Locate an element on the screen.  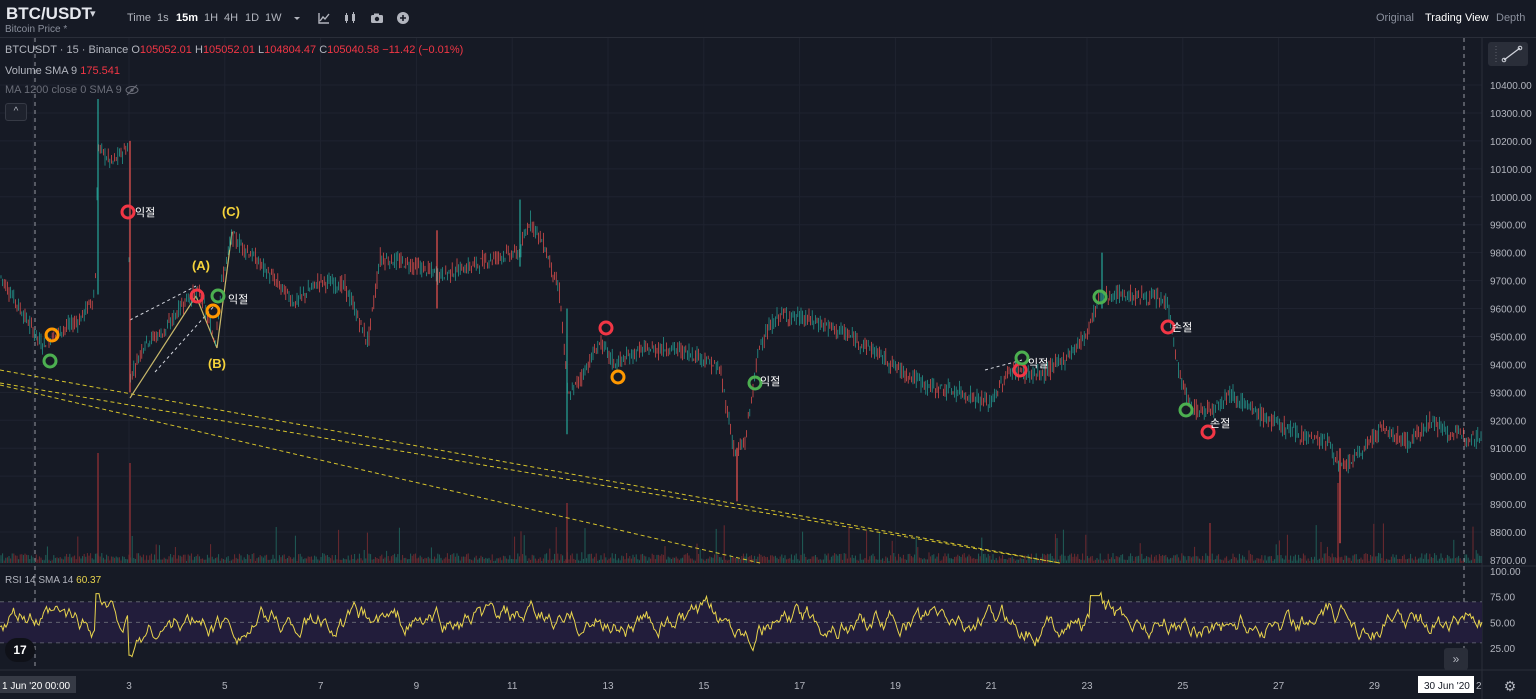
time-axis-label: 27 is located at coordinates (1279, 686).